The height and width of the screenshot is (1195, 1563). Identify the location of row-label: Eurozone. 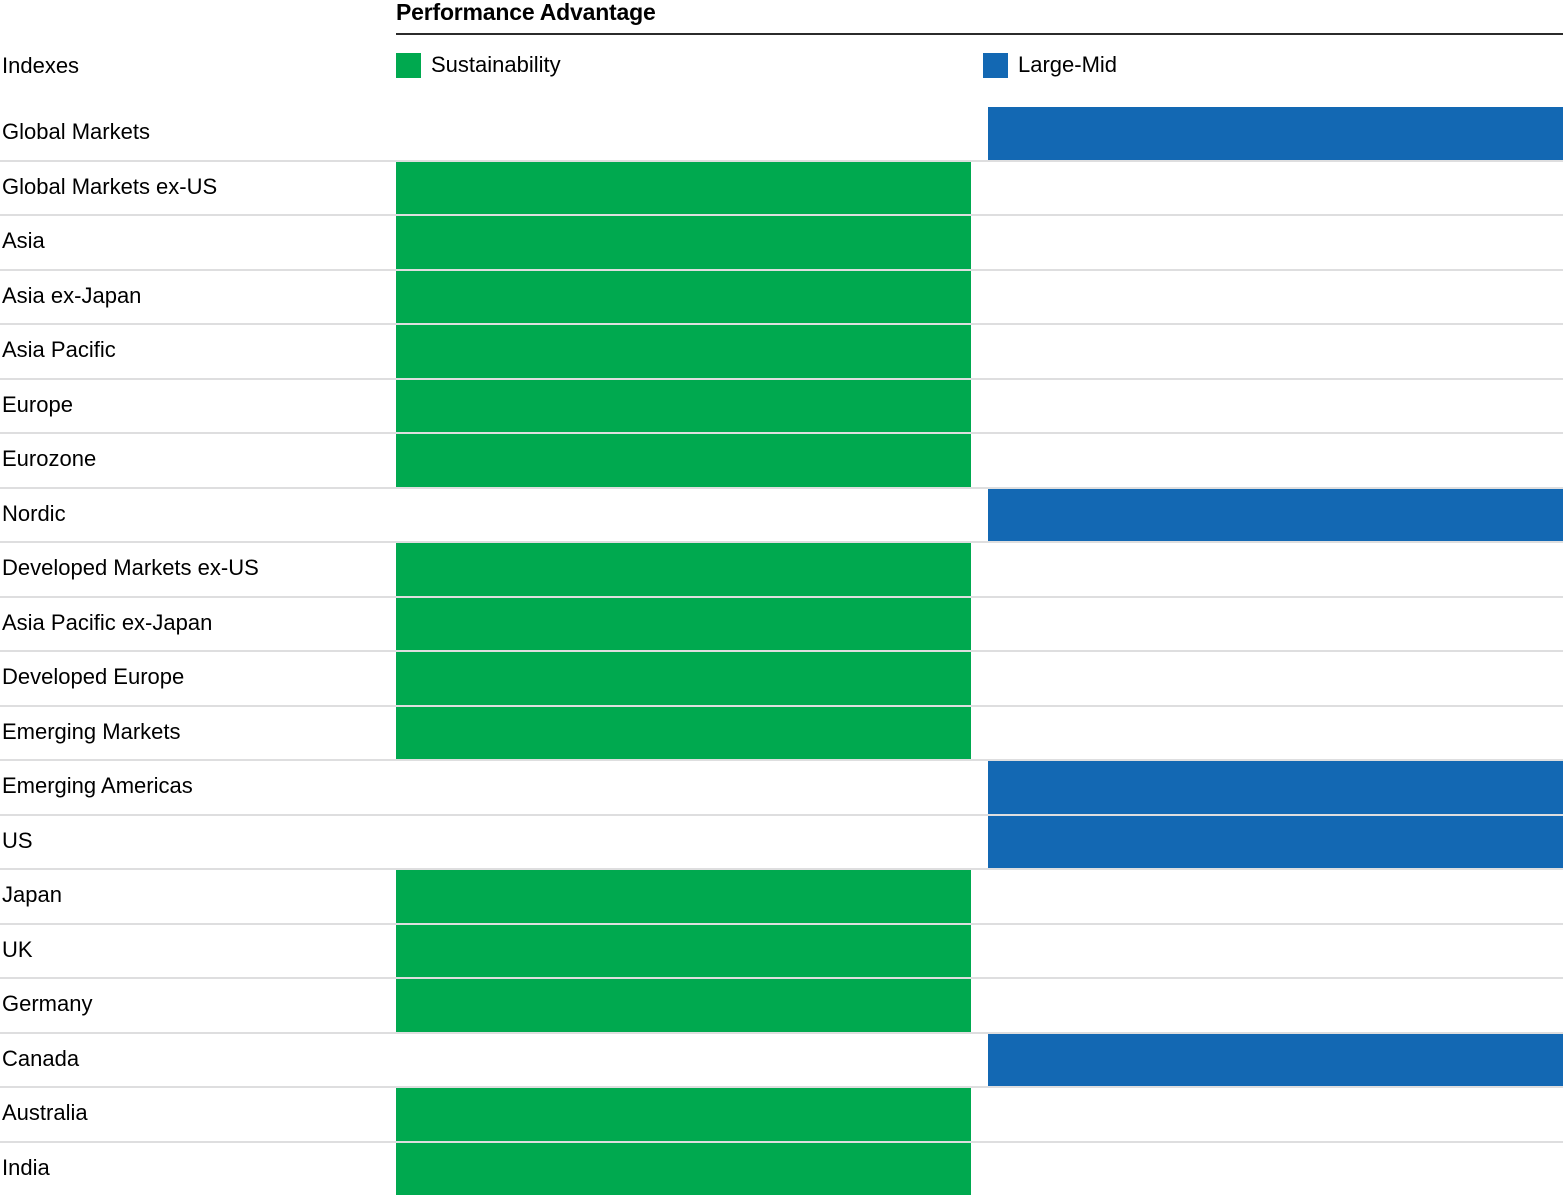
(49, 459).